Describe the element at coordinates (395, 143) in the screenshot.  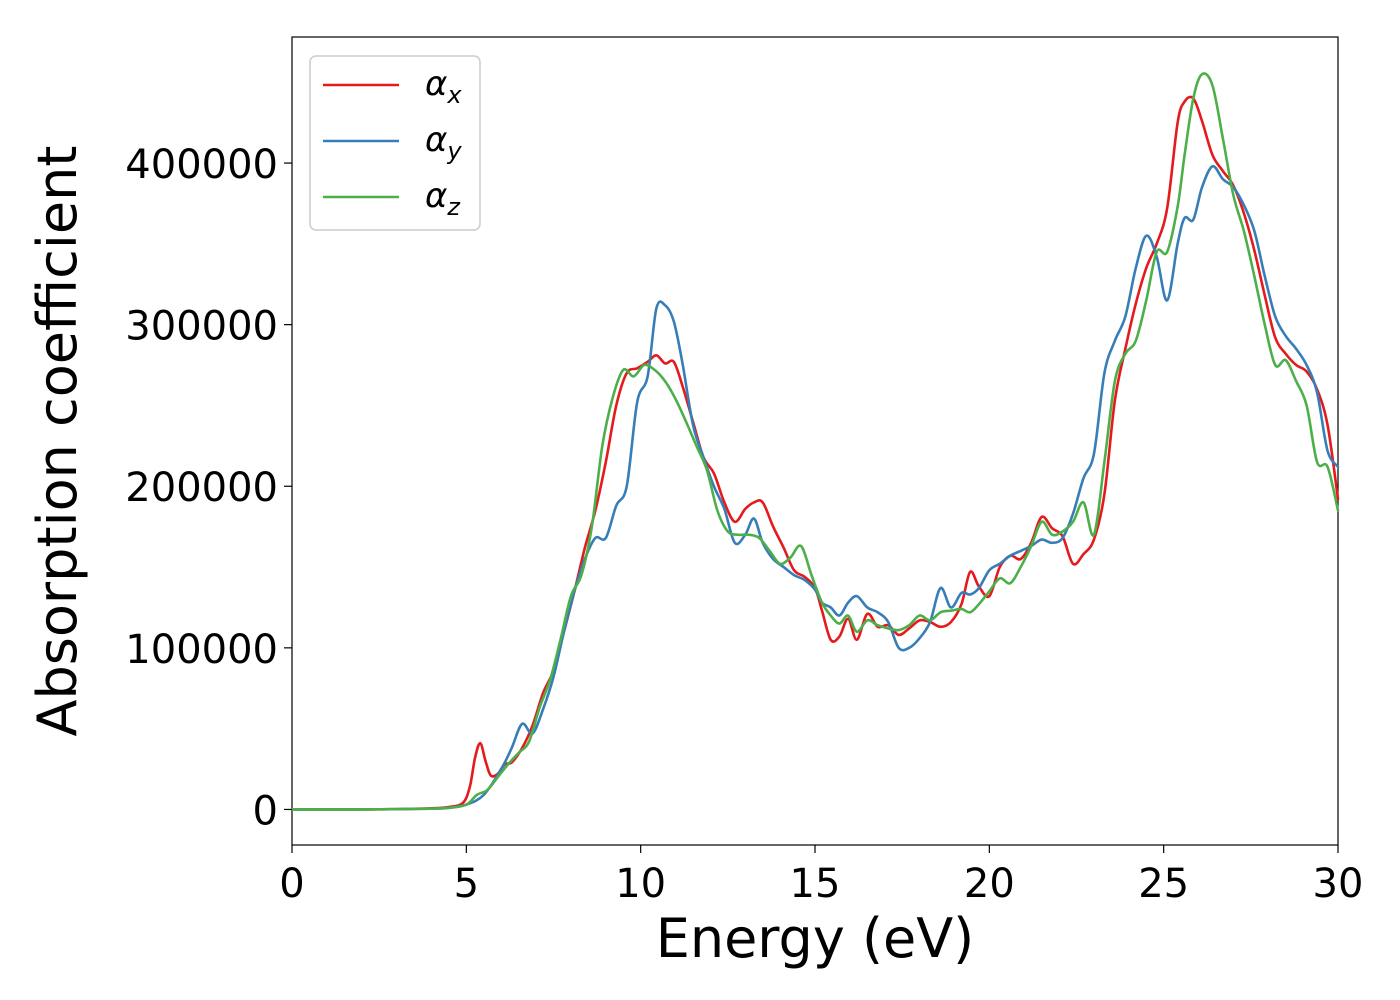
I see `legend-box` at that location.